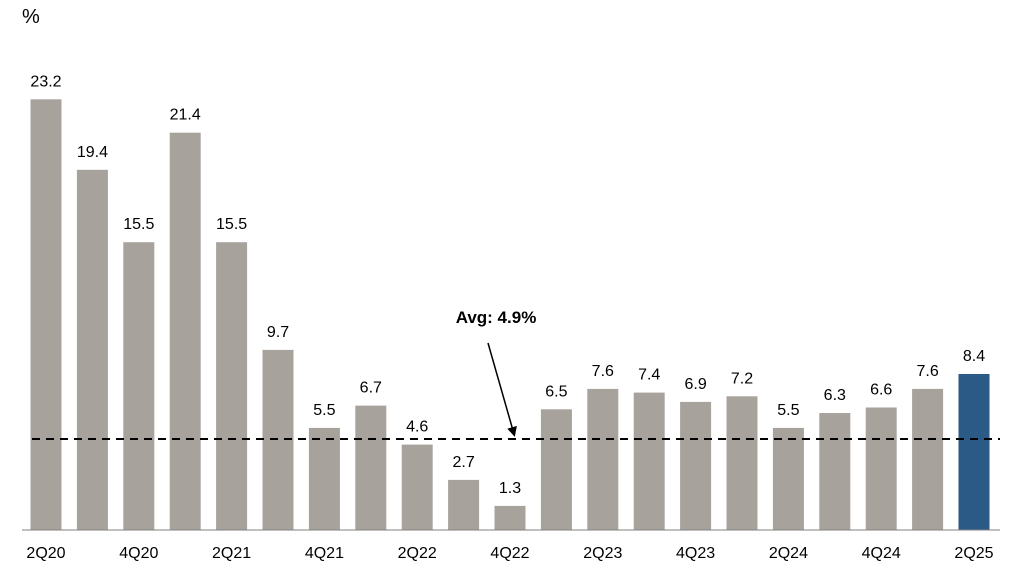 This screenshot has height=565, width=1030. I want to click on average-annotation-arrow, so click(502, 389).